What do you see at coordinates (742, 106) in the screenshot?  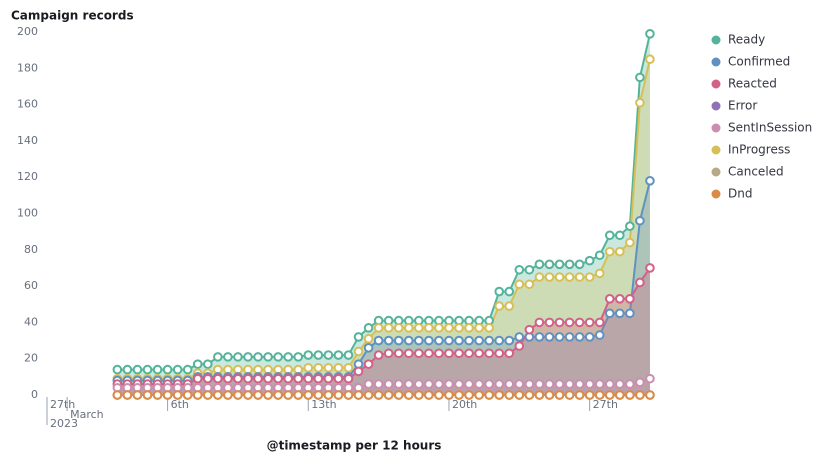 I see `legend-label: Error` at bounding box center [742, 106].